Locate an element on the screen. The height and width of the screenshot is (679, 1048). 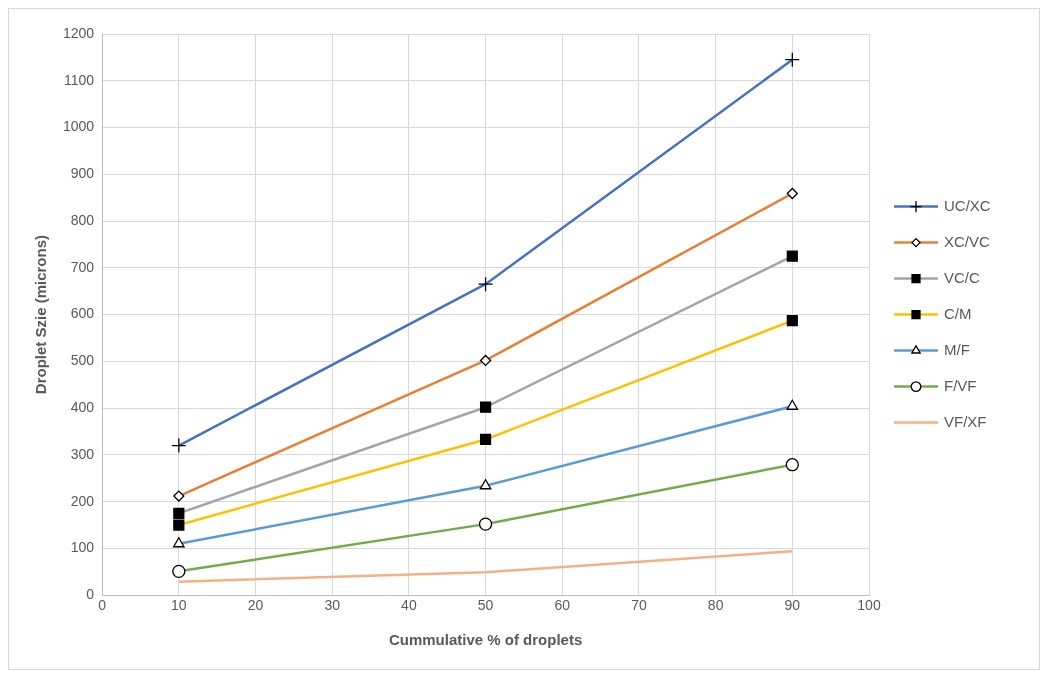
y-tick-label: 400 is located at coordinates (82, 406).